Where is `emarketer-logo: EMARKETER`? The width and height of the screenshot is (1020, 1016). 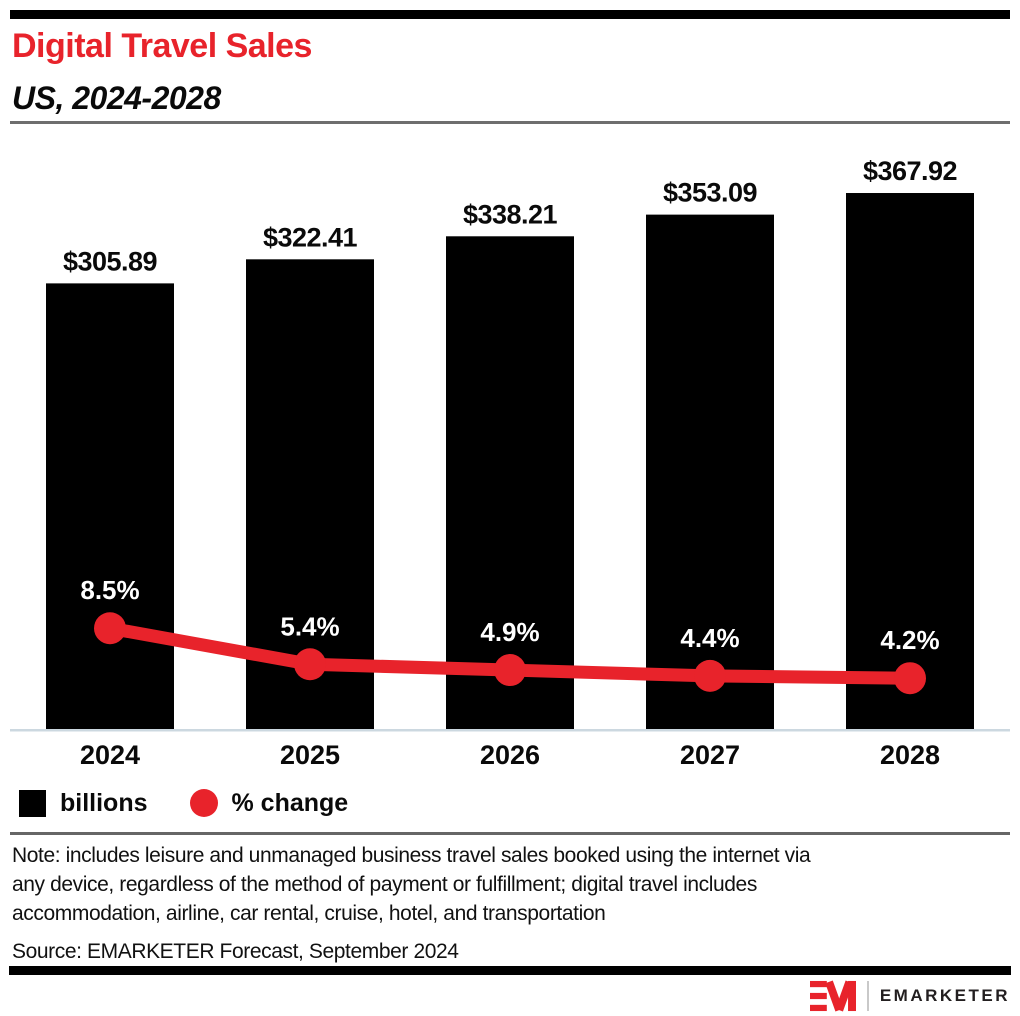 emarketer-logo: EMARKETER is located at coordinates (909, 996).